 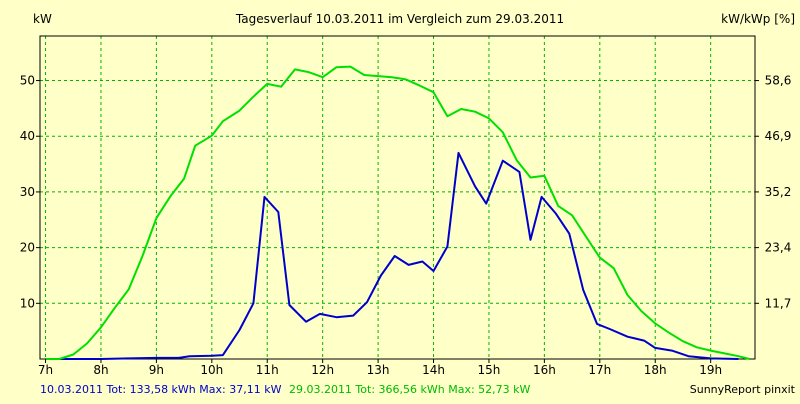 I want to click on y-tick-label-right: 58,6, so click(x=778, y=81).